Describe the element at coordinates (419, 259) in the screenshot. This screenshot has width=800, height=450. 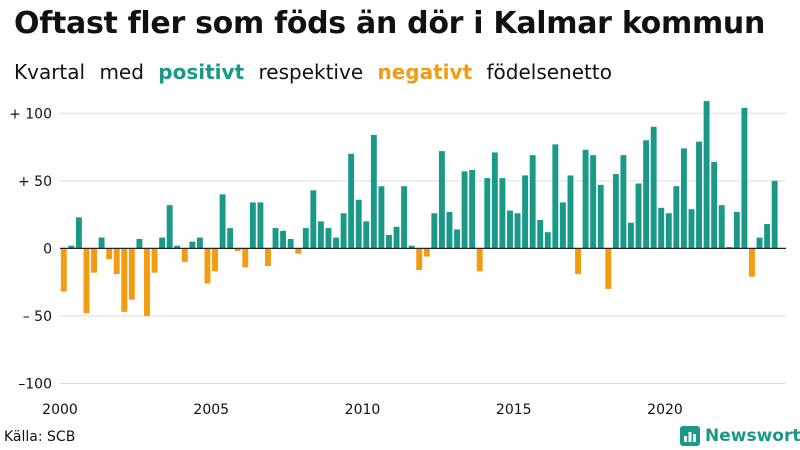
I see `bar-q48` at that location.